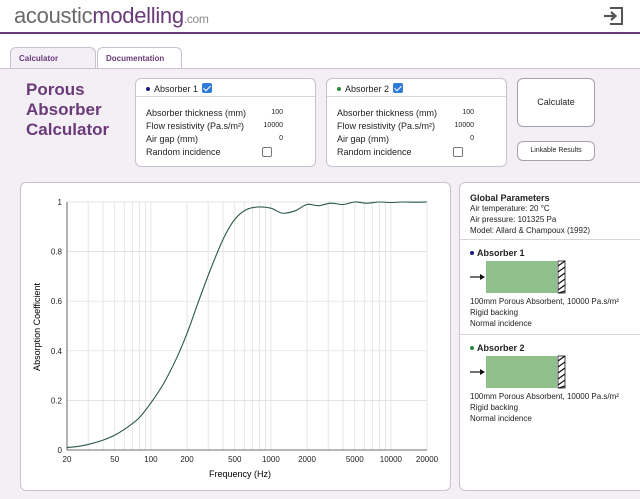 Image resolution: width=640 pixels, height=499 pixels. I want to click on global-parameters-heading: Global Parameters, so click(510, 198).